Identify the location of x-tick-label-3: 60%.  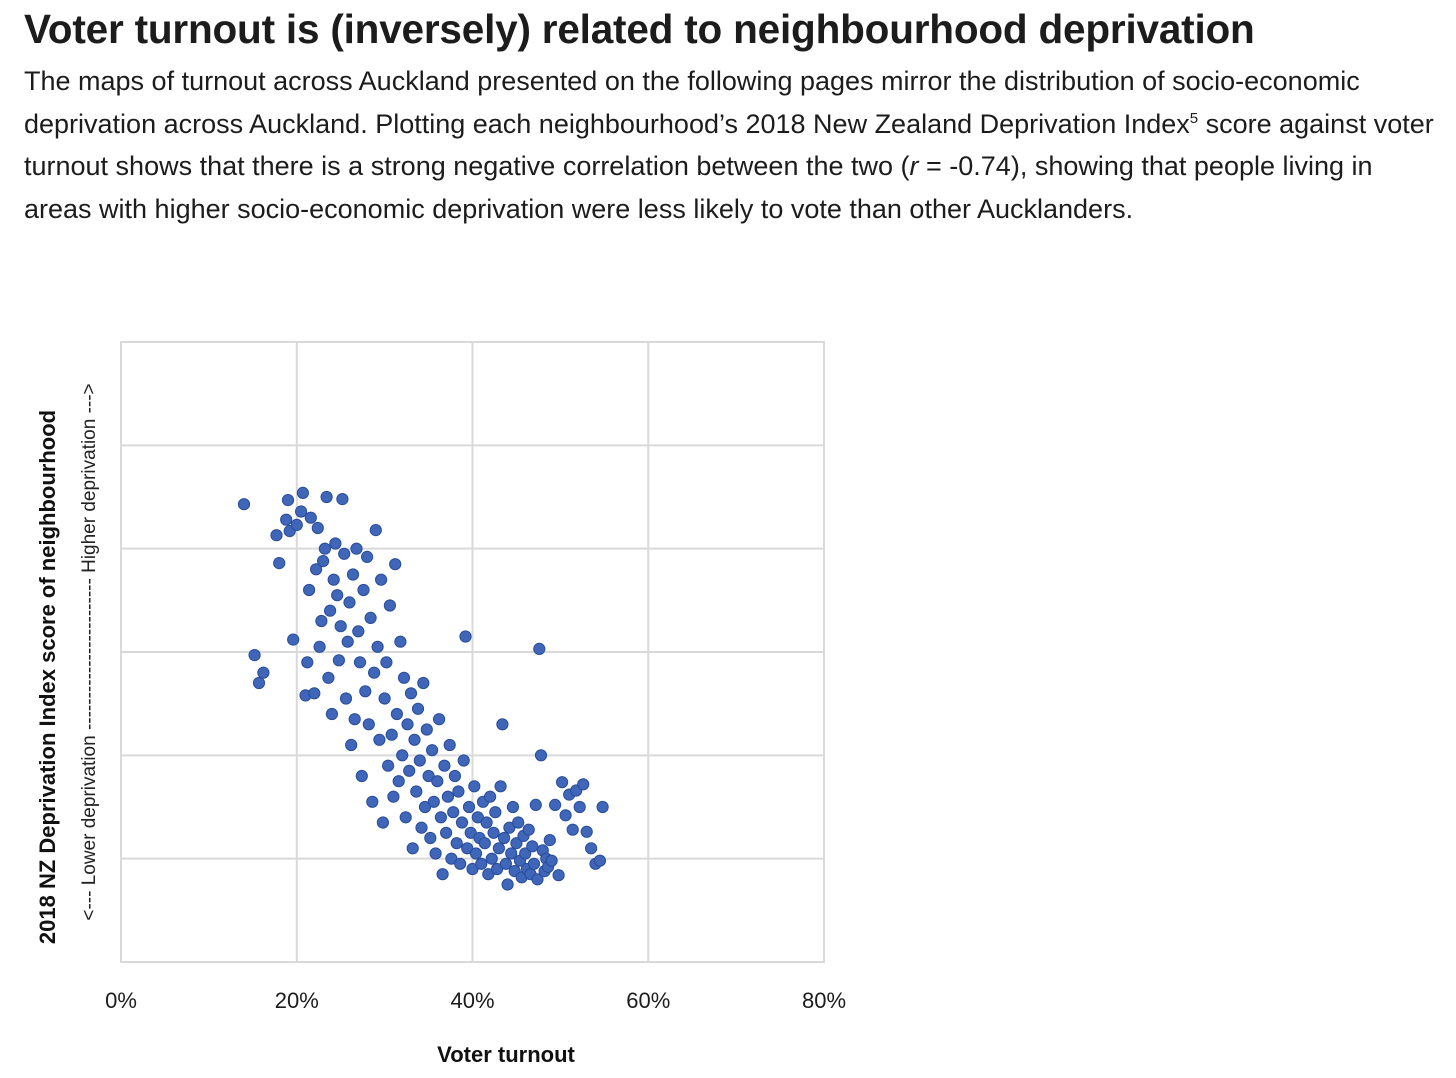
(648, 1000).